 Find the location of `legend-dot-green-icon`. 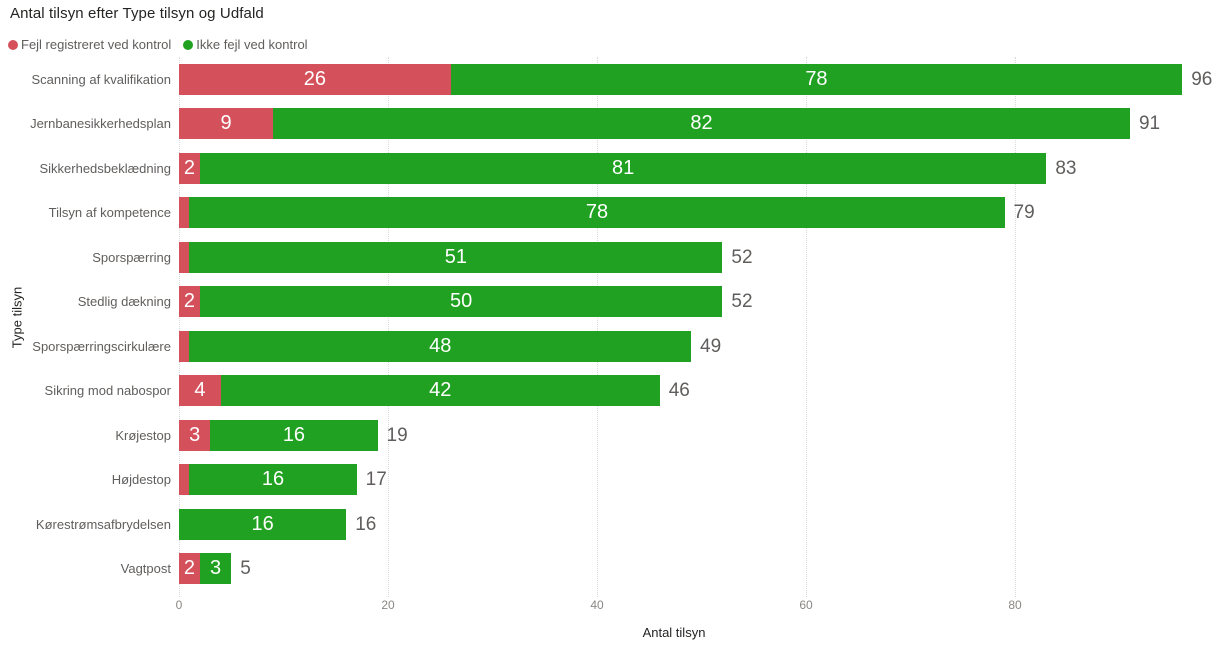

legend-dot-green-icon is located at coordinates (188, 44).